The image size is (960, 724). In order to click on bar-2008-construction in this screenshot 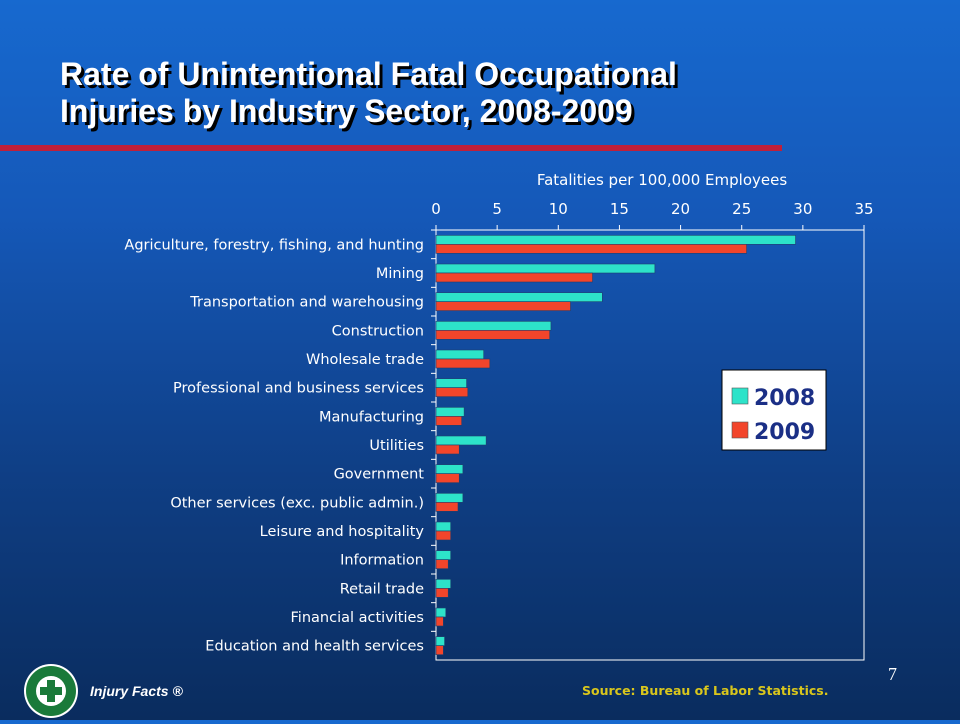, I will do `click(493, 326)`.